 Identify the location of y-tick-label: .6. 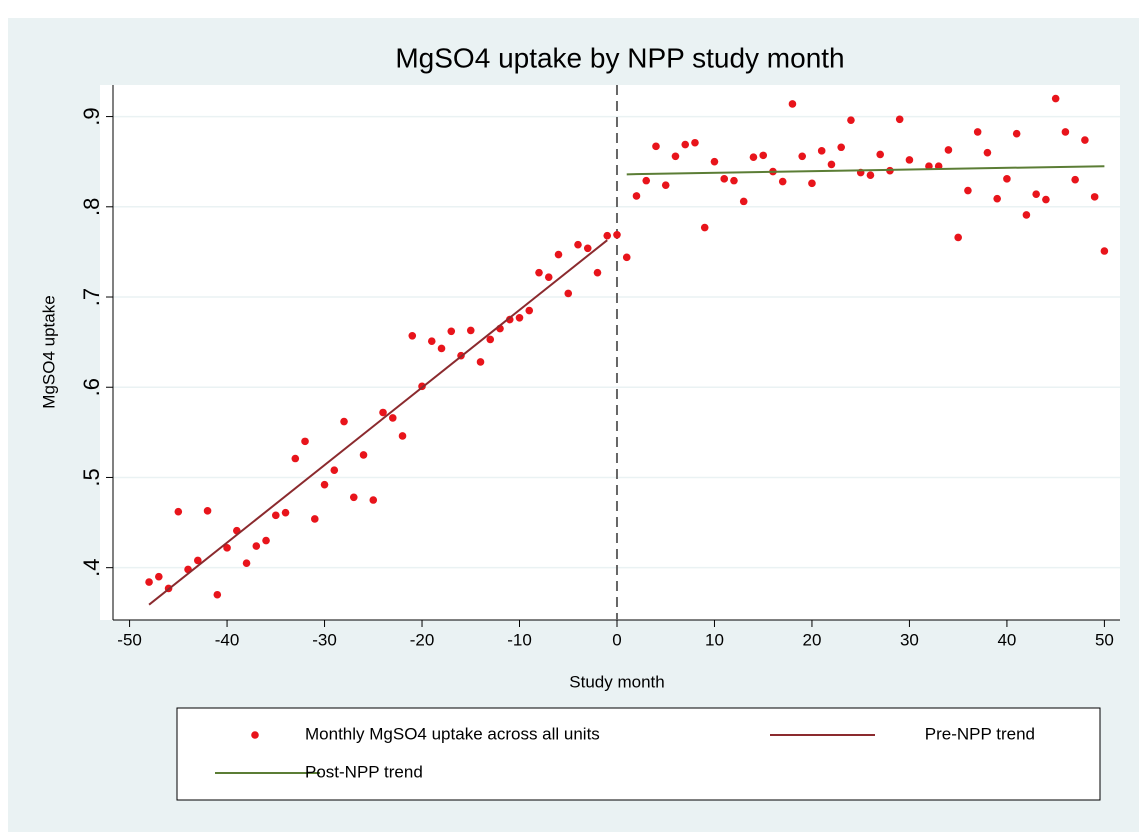
(91, 387).